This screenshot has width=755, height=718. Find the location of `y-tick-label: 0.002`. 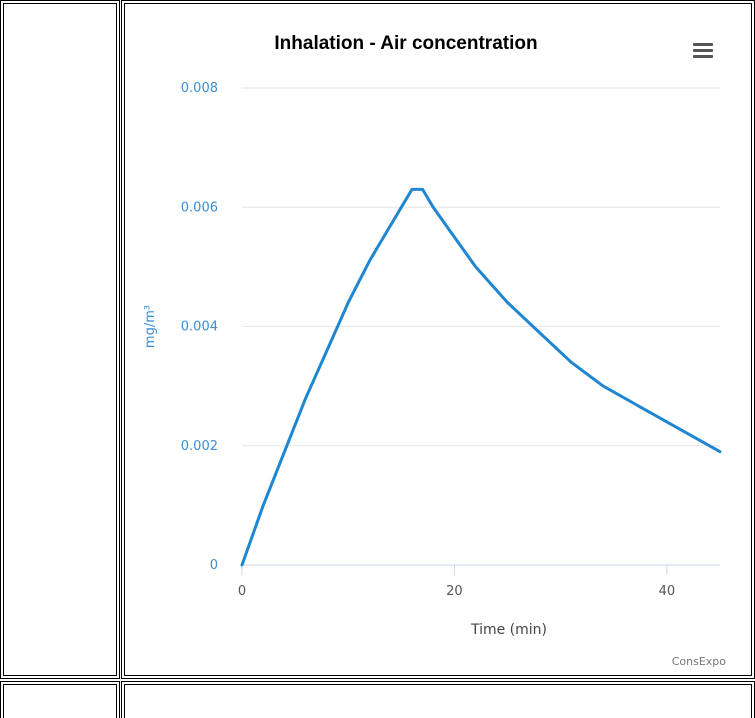

y-tick-label: 0.002 is located at coordinates (199, 446).